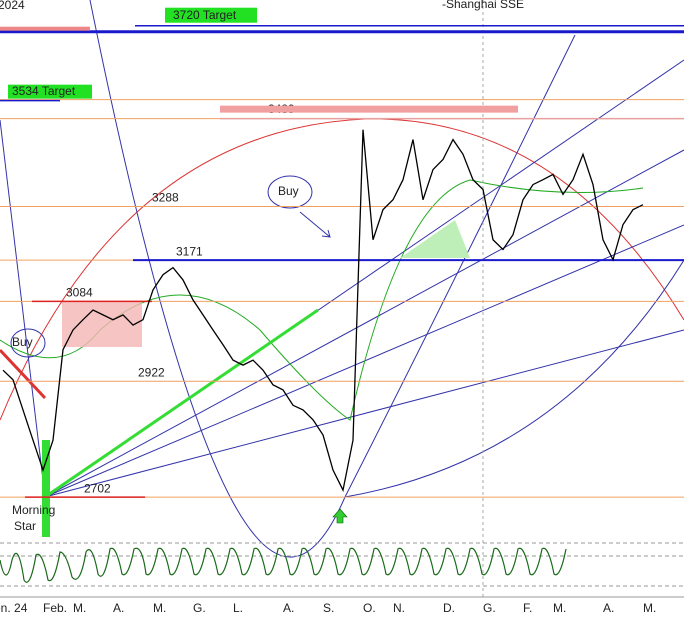 The height and width of the screenshot is (620, 684). What do you see at coordinates (189, 251) in the screenshot?
I see `level-label: 3171` at bounding box center [189, 251].